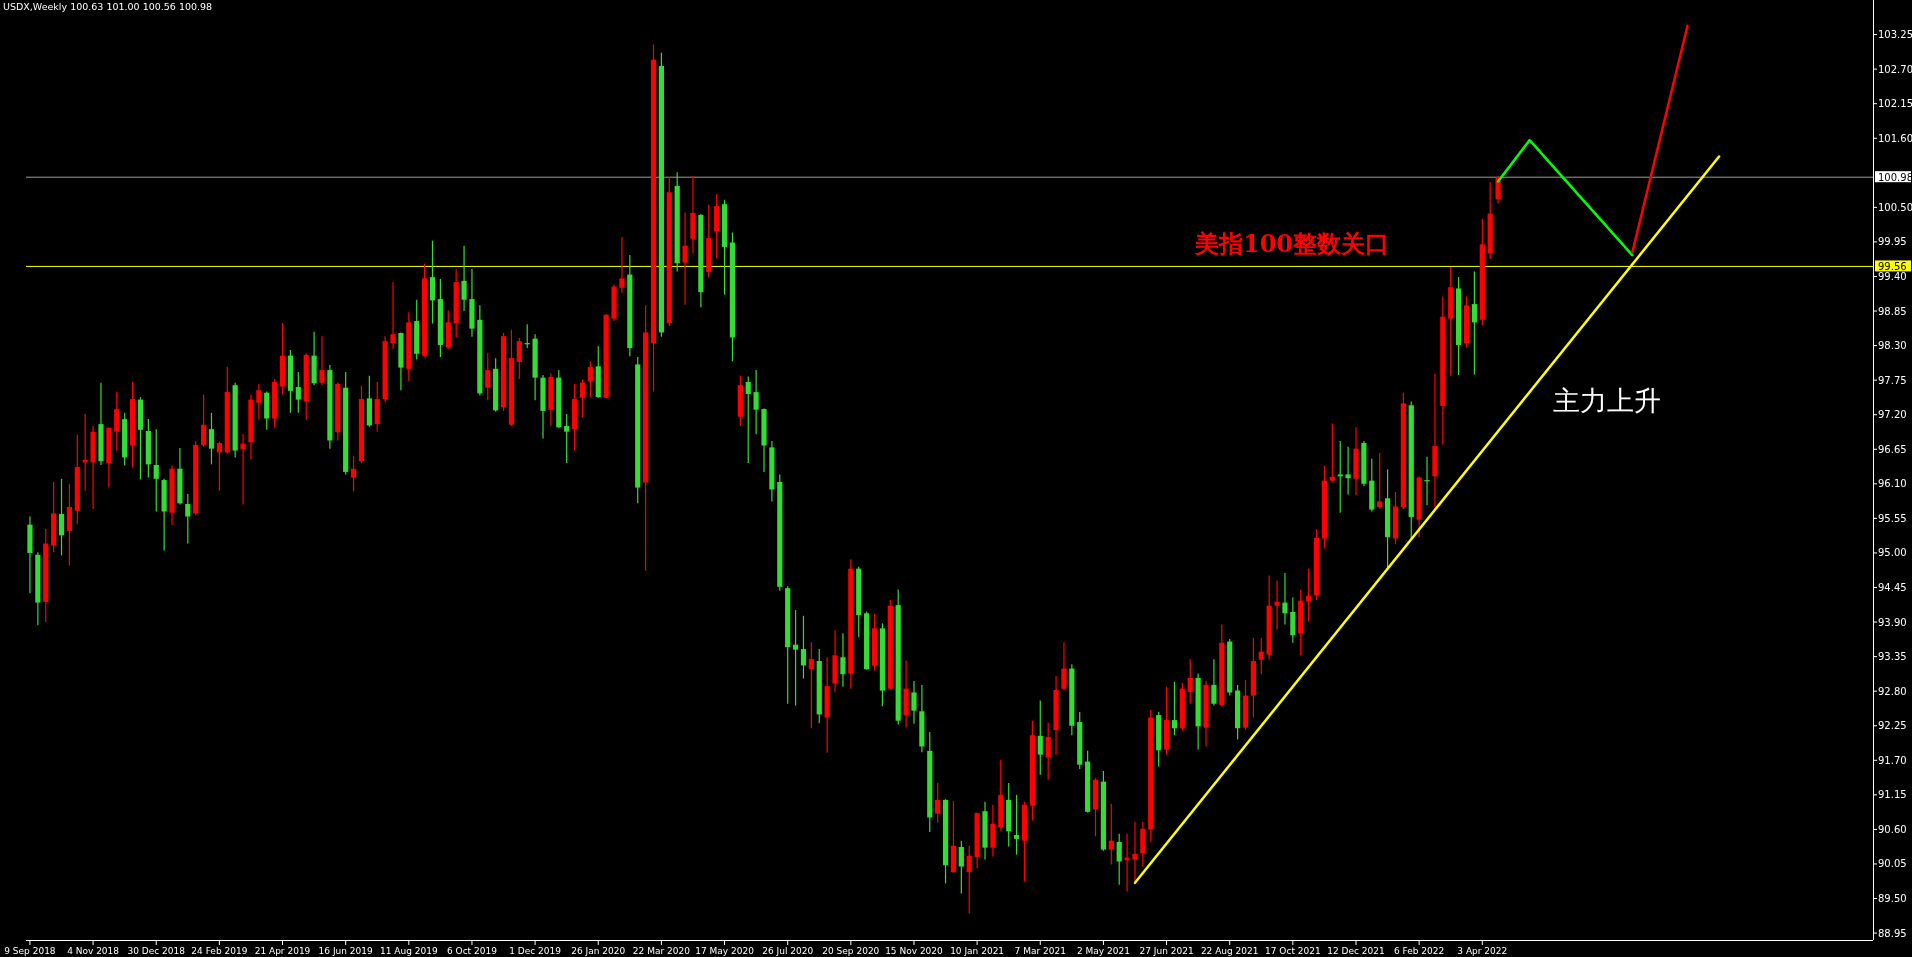 The image size is (1912, 957). I want to click on y-tick-label: 95.55, so click(1892, 518).